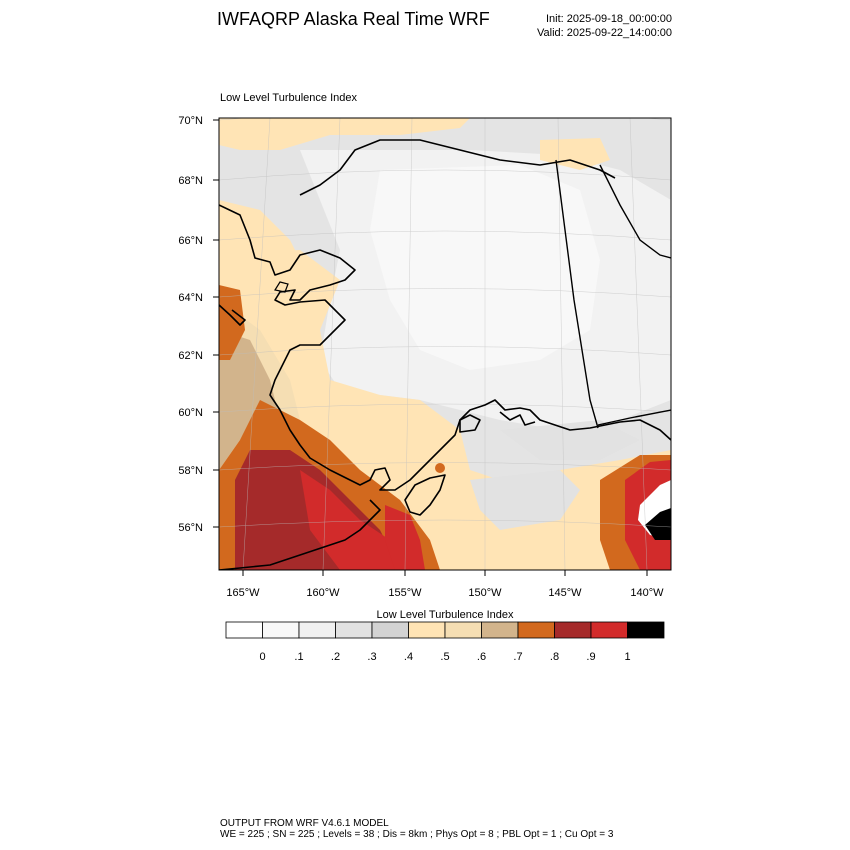 This screenshot has height=850, width=850. I want to click on field-red-bristol, so click(350, 520).